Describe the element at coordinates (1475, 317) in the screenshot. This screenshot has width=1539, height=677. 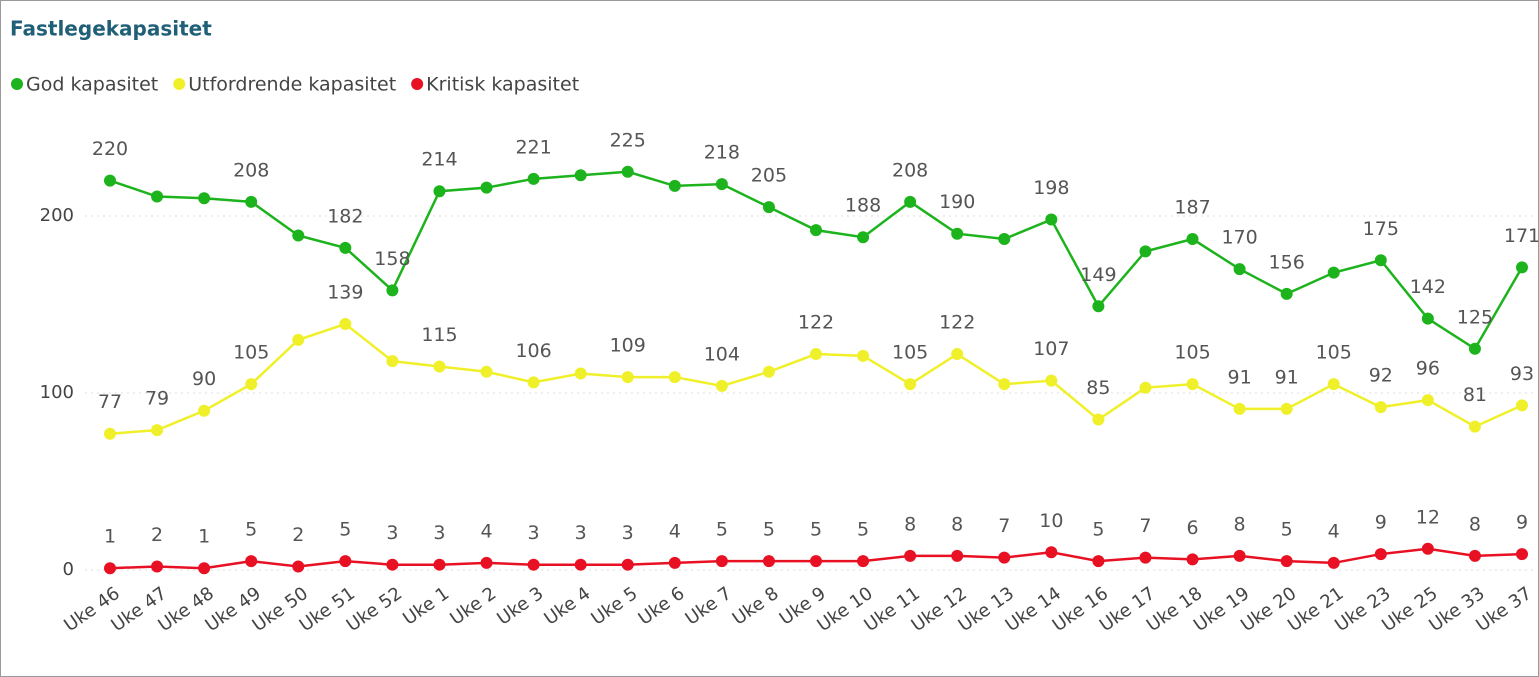
I see `data-label: 125` at that location.